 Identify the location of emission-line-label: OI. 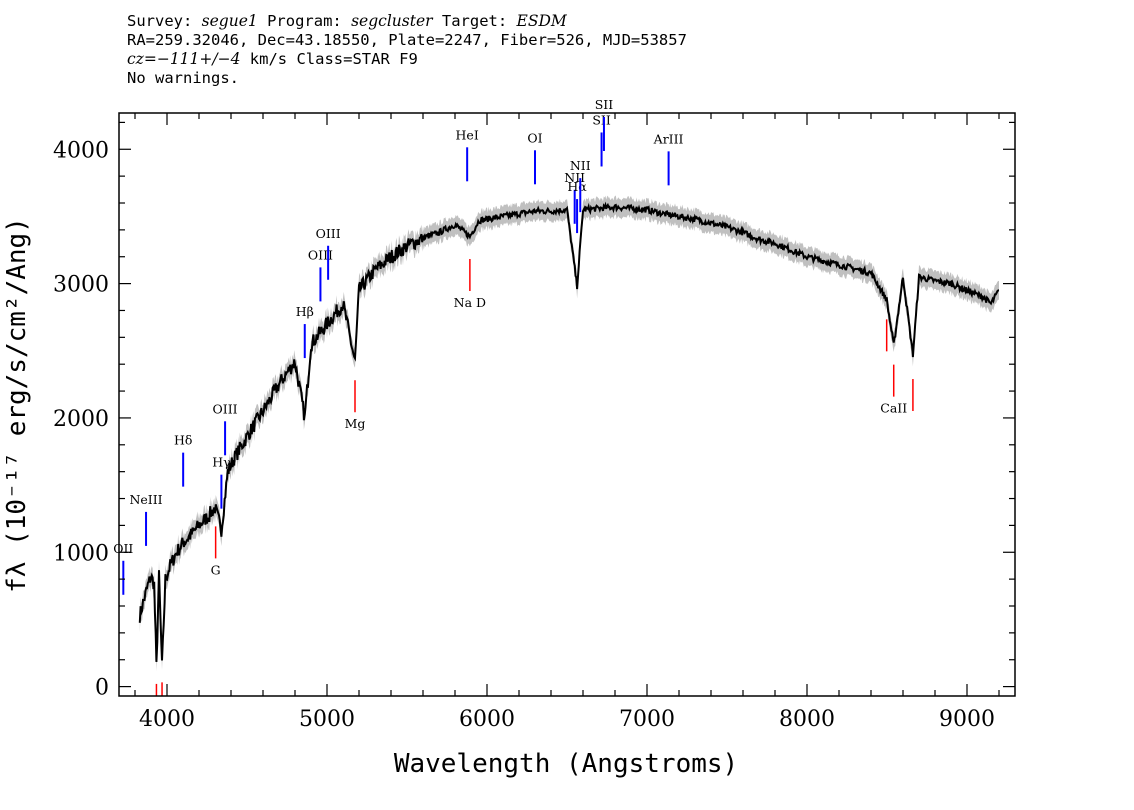
(534, 137).